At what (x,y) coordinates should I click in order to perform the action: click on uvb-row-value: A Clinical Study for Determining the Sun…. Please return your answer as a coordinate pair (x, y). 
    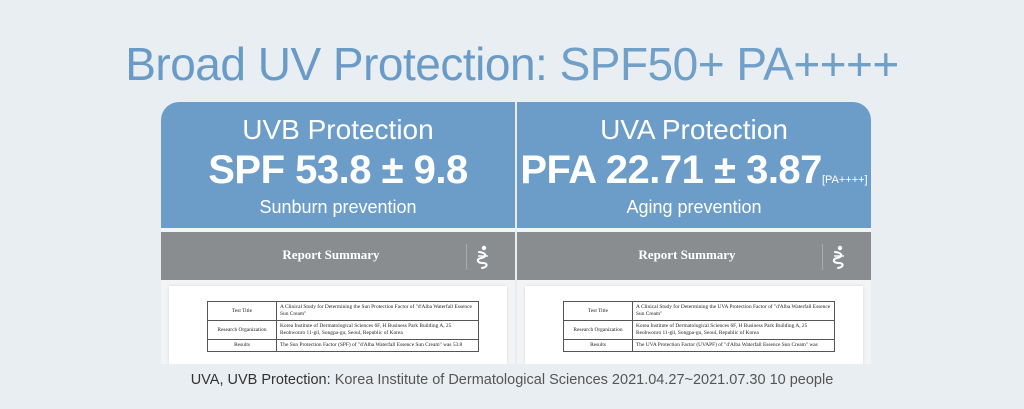
    Looking at the image, I should click on (377, 311).